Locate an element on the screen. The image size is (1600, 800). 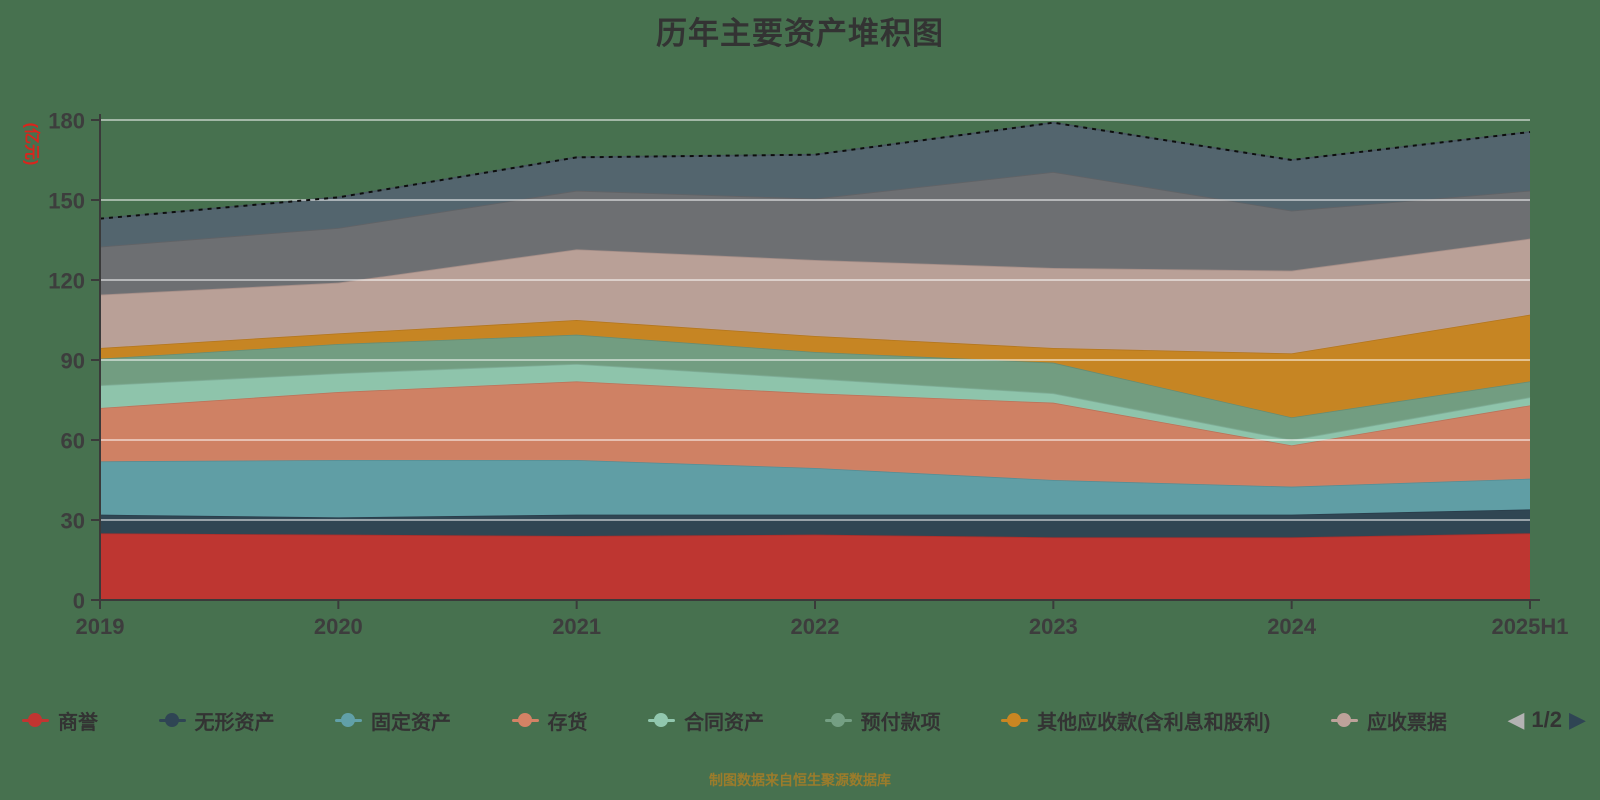
area-series-其他应收款(含利息和股利) is located at coordinates (815, 366).